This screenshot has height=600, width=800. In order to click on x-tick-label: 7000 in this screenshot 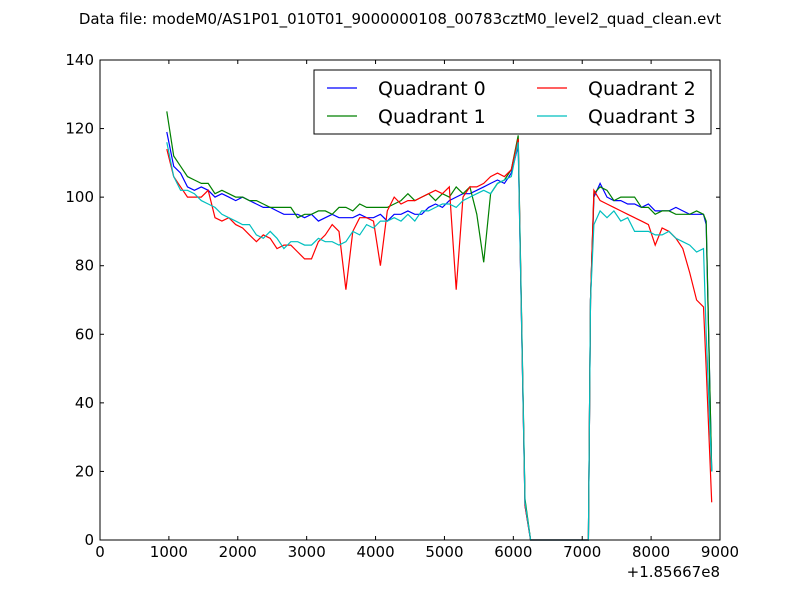, I will do `click(582, 552)`.